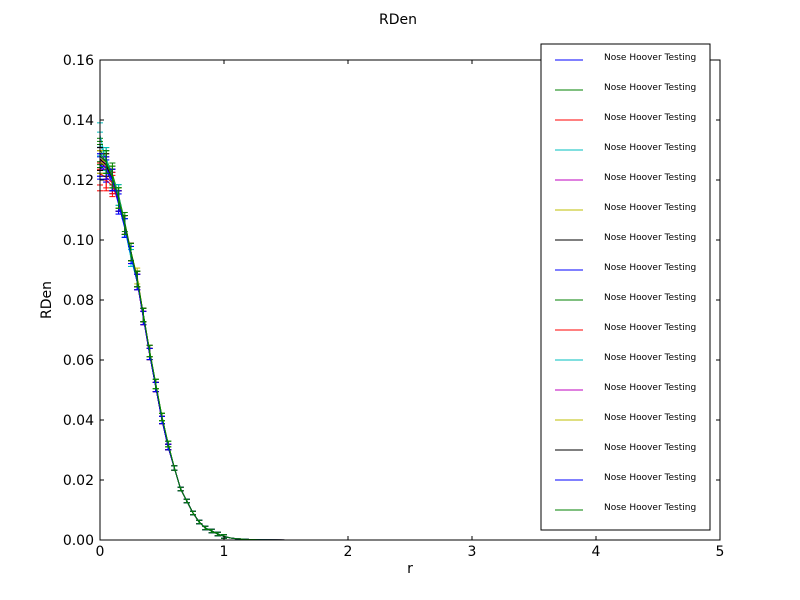 This screenshot has height=600, width=800. What do you see at coordinates (596, 552) in the screenshot?
I see `x-tick-label: 4` at bounding box center [596, 552].